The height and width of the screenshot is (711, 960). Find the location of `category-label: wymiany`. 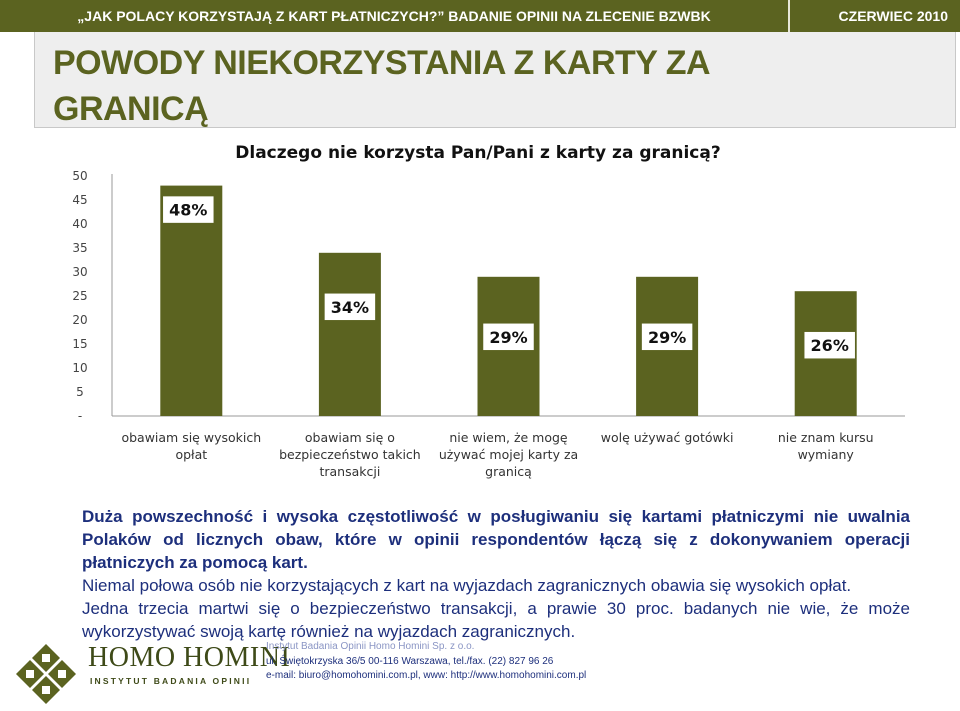

category-label: wymiany is located at coordinates (826, 454).